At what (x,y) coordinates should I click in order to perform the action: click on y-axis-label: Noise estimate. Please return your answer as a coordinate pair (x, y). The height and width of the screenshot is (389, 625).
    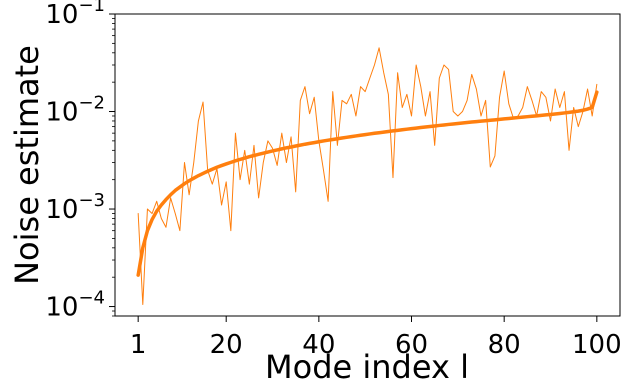
    Looking at the image, I should click on (27, 165).